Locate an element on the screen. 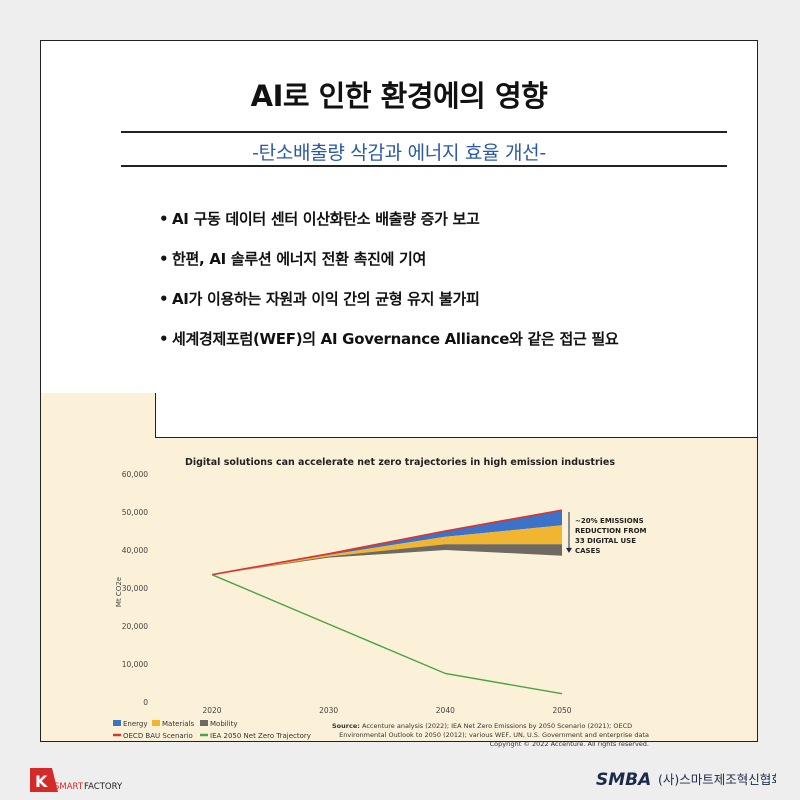 The height and width of the screenshot is (800, 800). bullet-item: • AI 구동 데이터 센터 이산화탄소 배출량 증가 보고 is located at coordinates (319, 219).